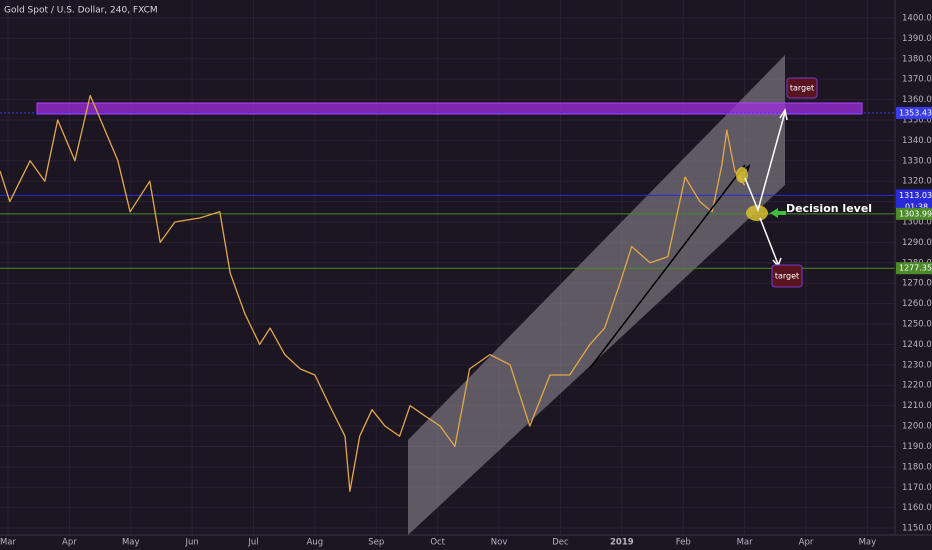 This screenshot has height=550, width=932. What do you see at coordinates (917, 18) in the screenshot?
I see `y-tick-label: 1400.00` at bounding box center [917, 18].